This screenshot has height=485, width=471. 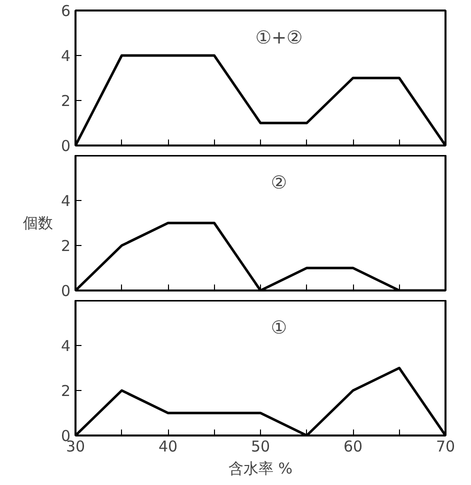 What do you see at coordinates (279, 183) in the screenshot?
I see `annotation: ②` at bounding box center [279, 183].